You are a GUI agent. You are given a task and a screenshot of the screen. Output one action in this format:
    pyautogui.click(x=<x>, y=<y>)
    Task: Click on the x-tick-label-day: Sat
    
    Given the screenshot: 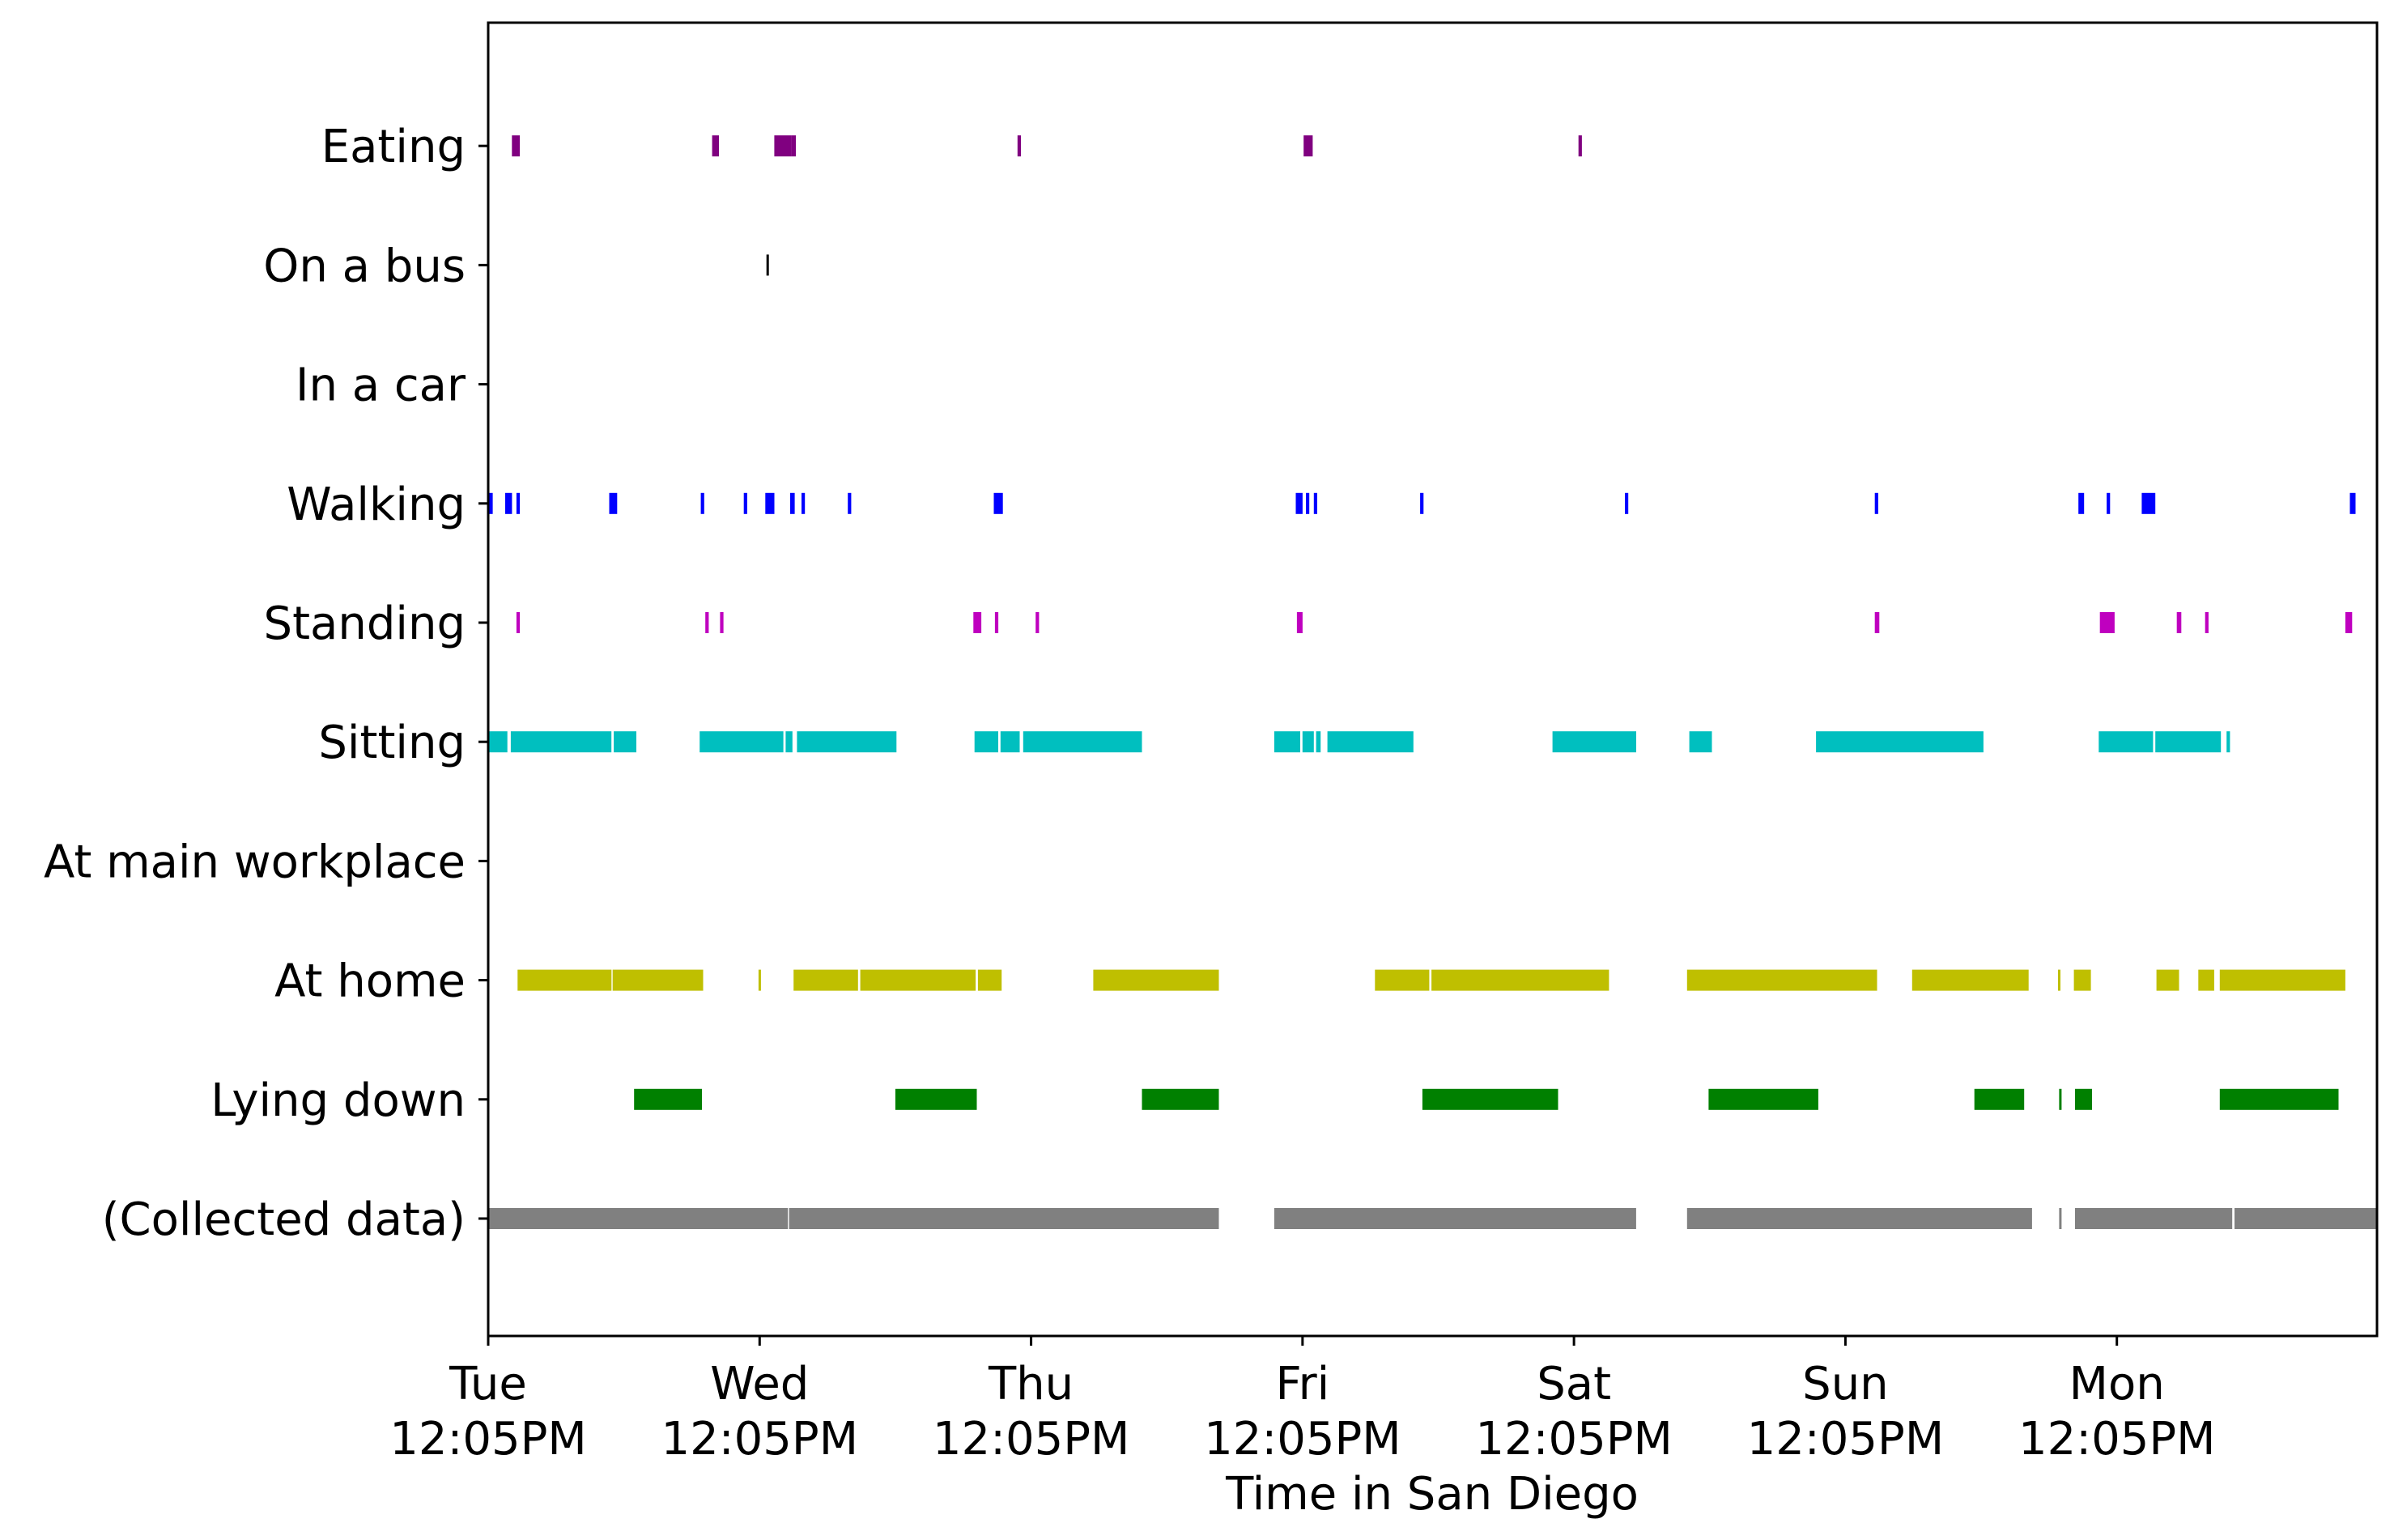 What is the action you would take?
    pyautogui.click(x=1574, y=1384)
    